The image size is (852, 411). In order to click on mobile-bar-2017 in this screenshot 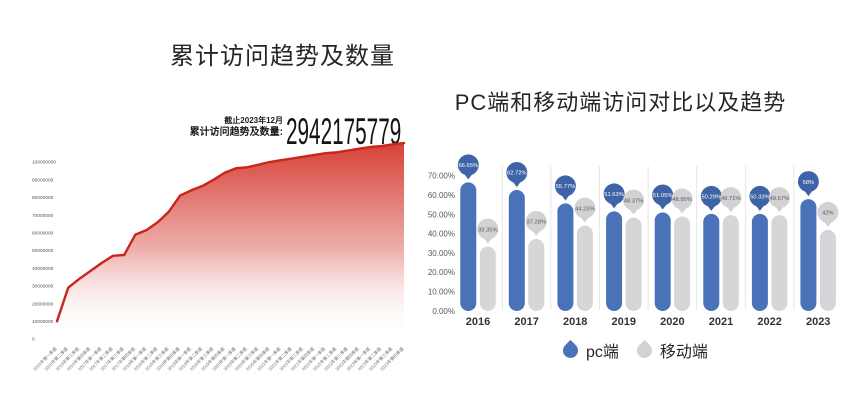, I will do `click(536, 275)`.